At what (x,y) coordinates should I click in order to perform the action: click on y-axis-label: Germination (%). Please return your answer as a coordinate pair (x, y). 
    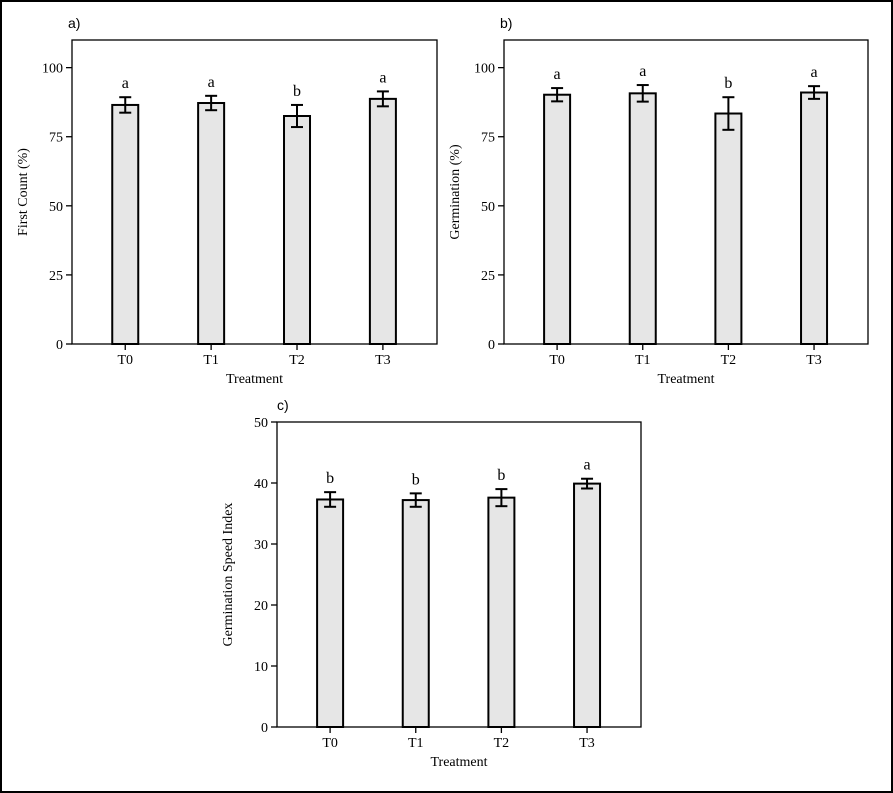
    Looking at the image, I should click on (455, 192).